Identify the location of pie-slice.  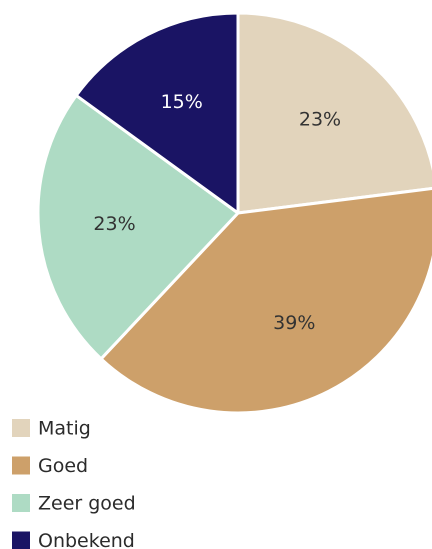
(157, 113).